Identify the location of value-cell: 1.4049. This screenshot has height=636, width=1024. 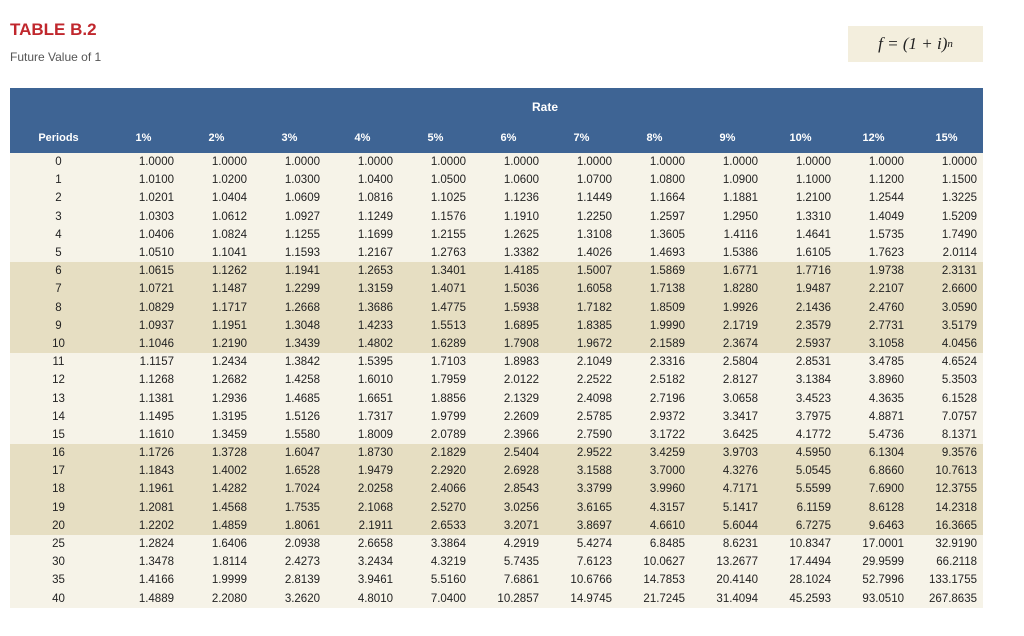
(873, 216).